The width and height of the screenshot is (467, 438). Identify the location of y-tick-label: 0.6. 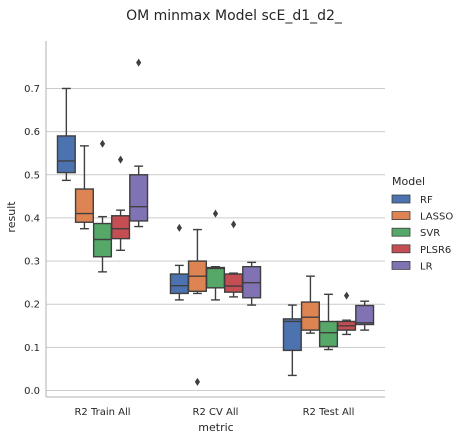
(32, 132).